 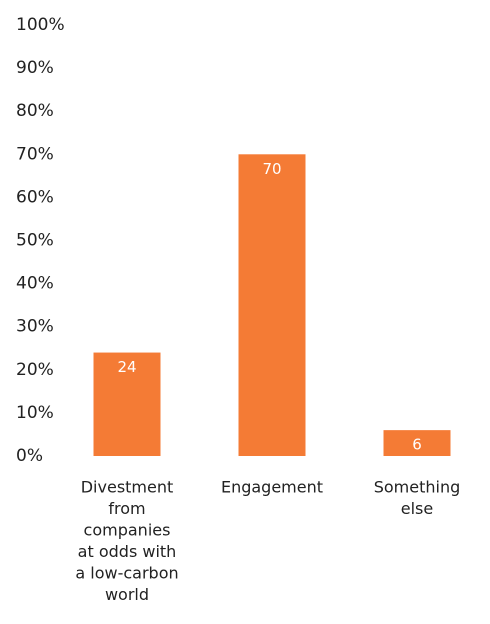 What do you see at coordinates (35, 370) in the screenshot?
I see `y-tick-label: 20%` at bounding box center [35, 370].